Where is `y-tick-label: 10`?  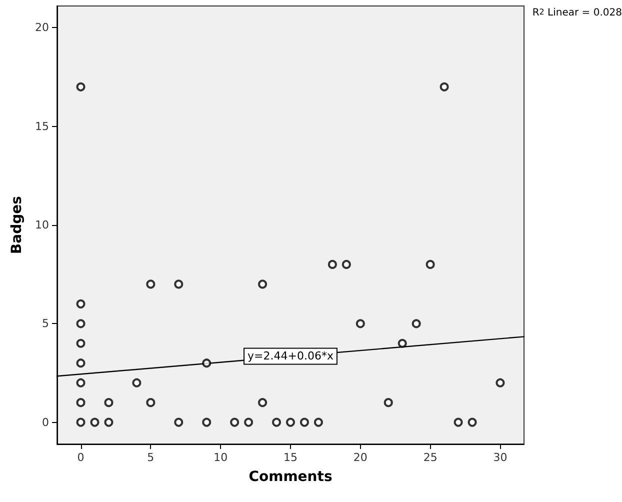
y-tick-label: 10 is located at coordinates (42, 225).